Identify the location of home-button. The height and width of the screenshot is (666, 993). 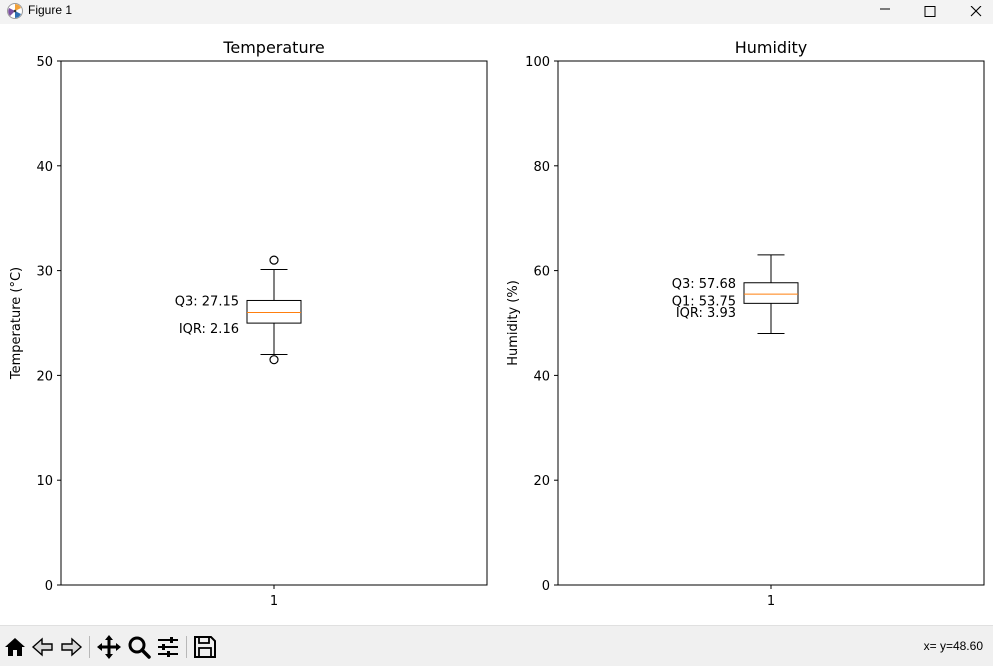
(15, 647).